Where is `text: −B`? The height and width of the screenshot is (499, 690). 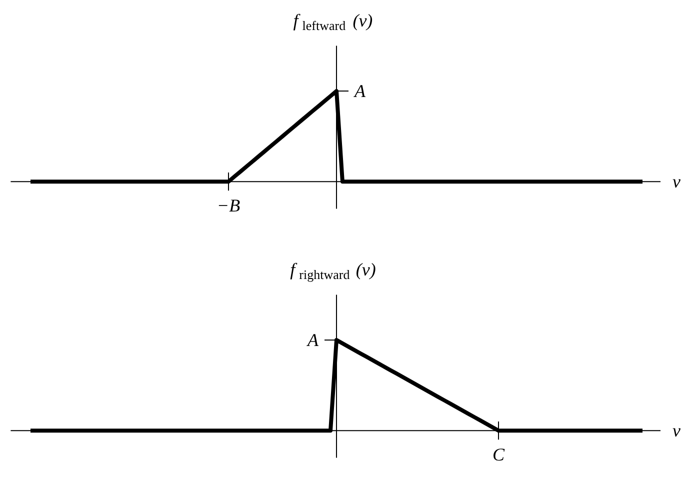 text: −B is located at coordinates (228, 206).